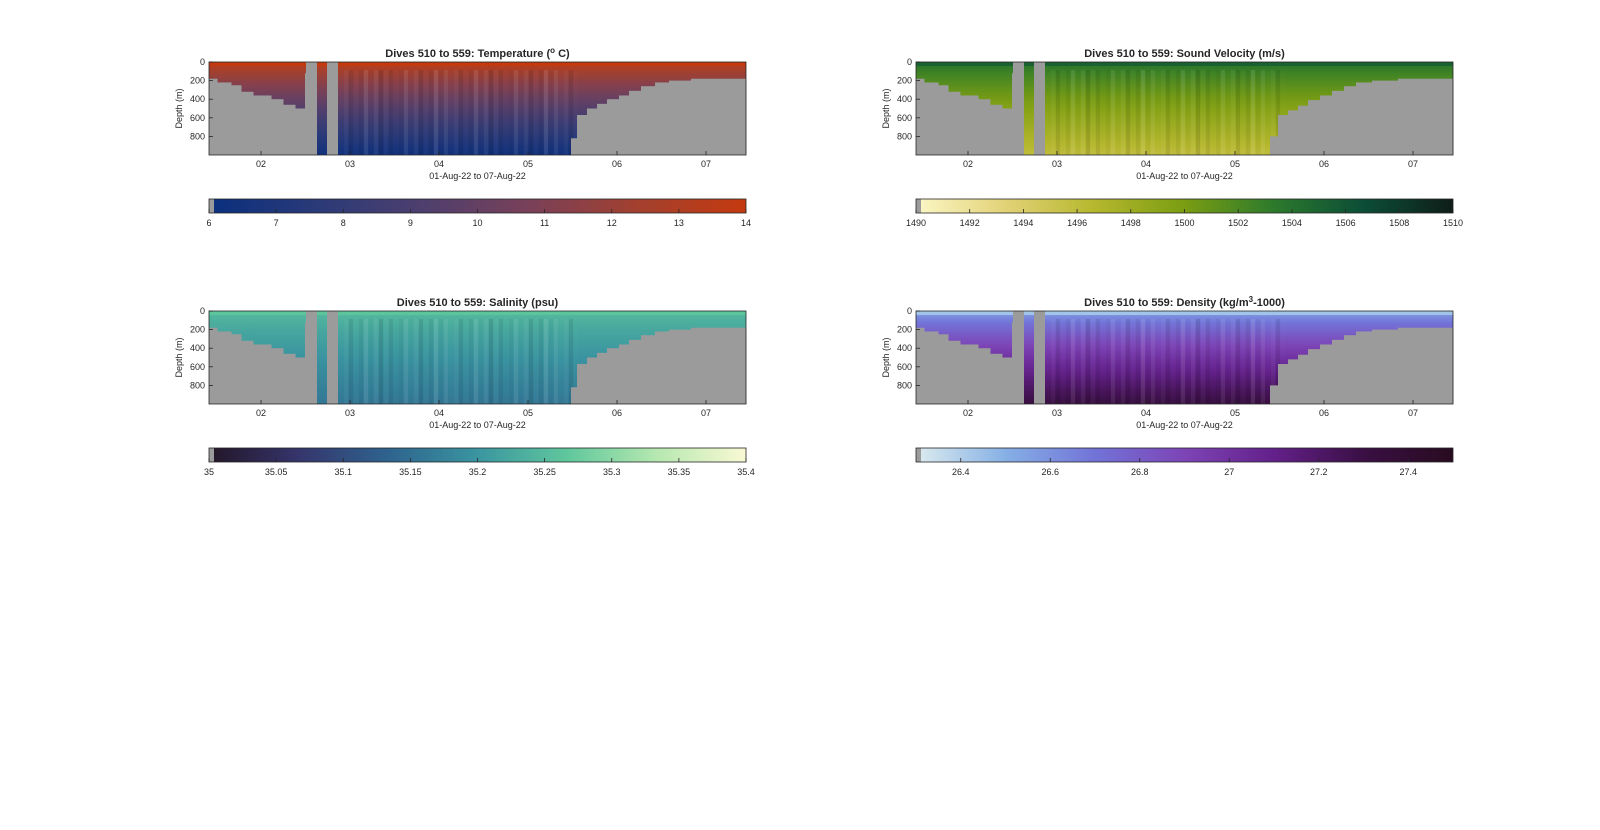 The width and height of the screenshot is (1600, 830). Describe the element at coordinates (1184, 302) in the screenshot. I see `panel-title: Dives 510 to 559: Density (kg/m3-1000)` at that location.